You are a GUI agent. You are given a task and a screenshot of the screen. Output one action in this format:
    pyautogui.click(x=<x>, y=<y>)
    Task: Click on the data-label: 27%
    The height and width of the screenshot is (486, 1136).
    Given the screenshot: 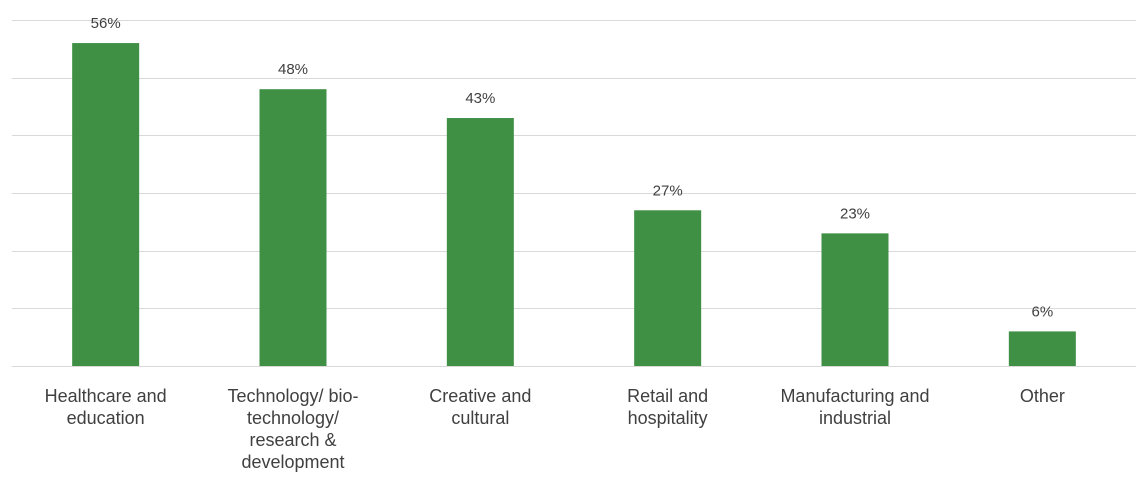 What is the action you would take?
    pyautogui.click(x=668, y=190)
    